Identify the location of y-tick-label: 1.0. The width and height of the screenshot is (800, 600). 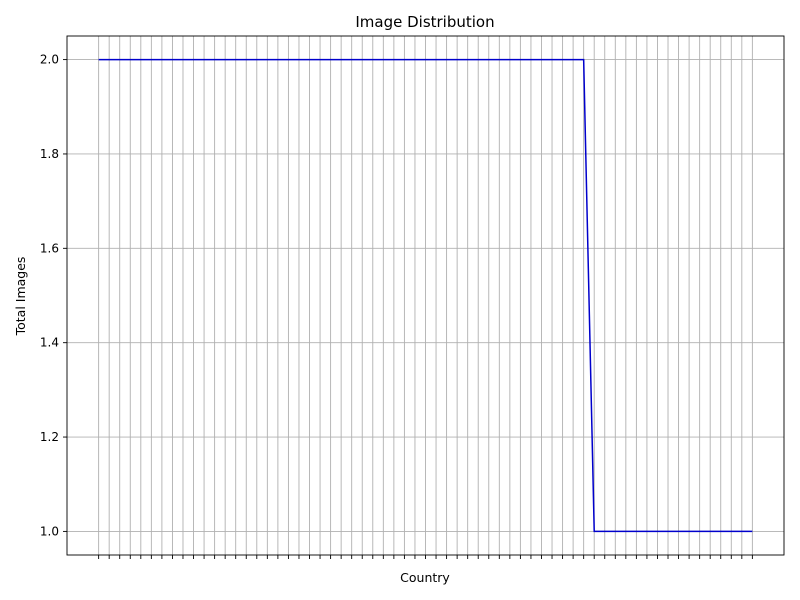
(49, 531).